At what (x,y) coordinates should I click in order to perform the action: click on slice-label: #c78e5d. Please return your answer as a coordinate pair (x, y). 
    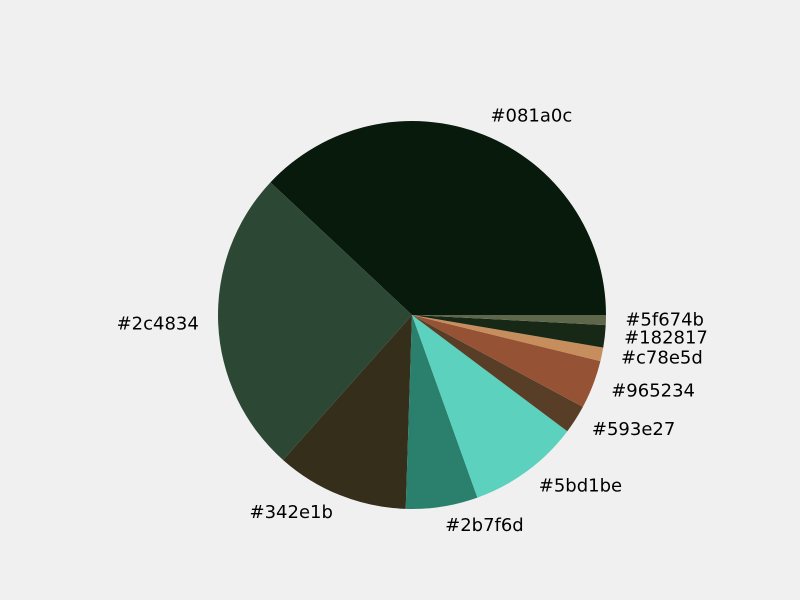
    Looking at the image, I should click on (662, 357).